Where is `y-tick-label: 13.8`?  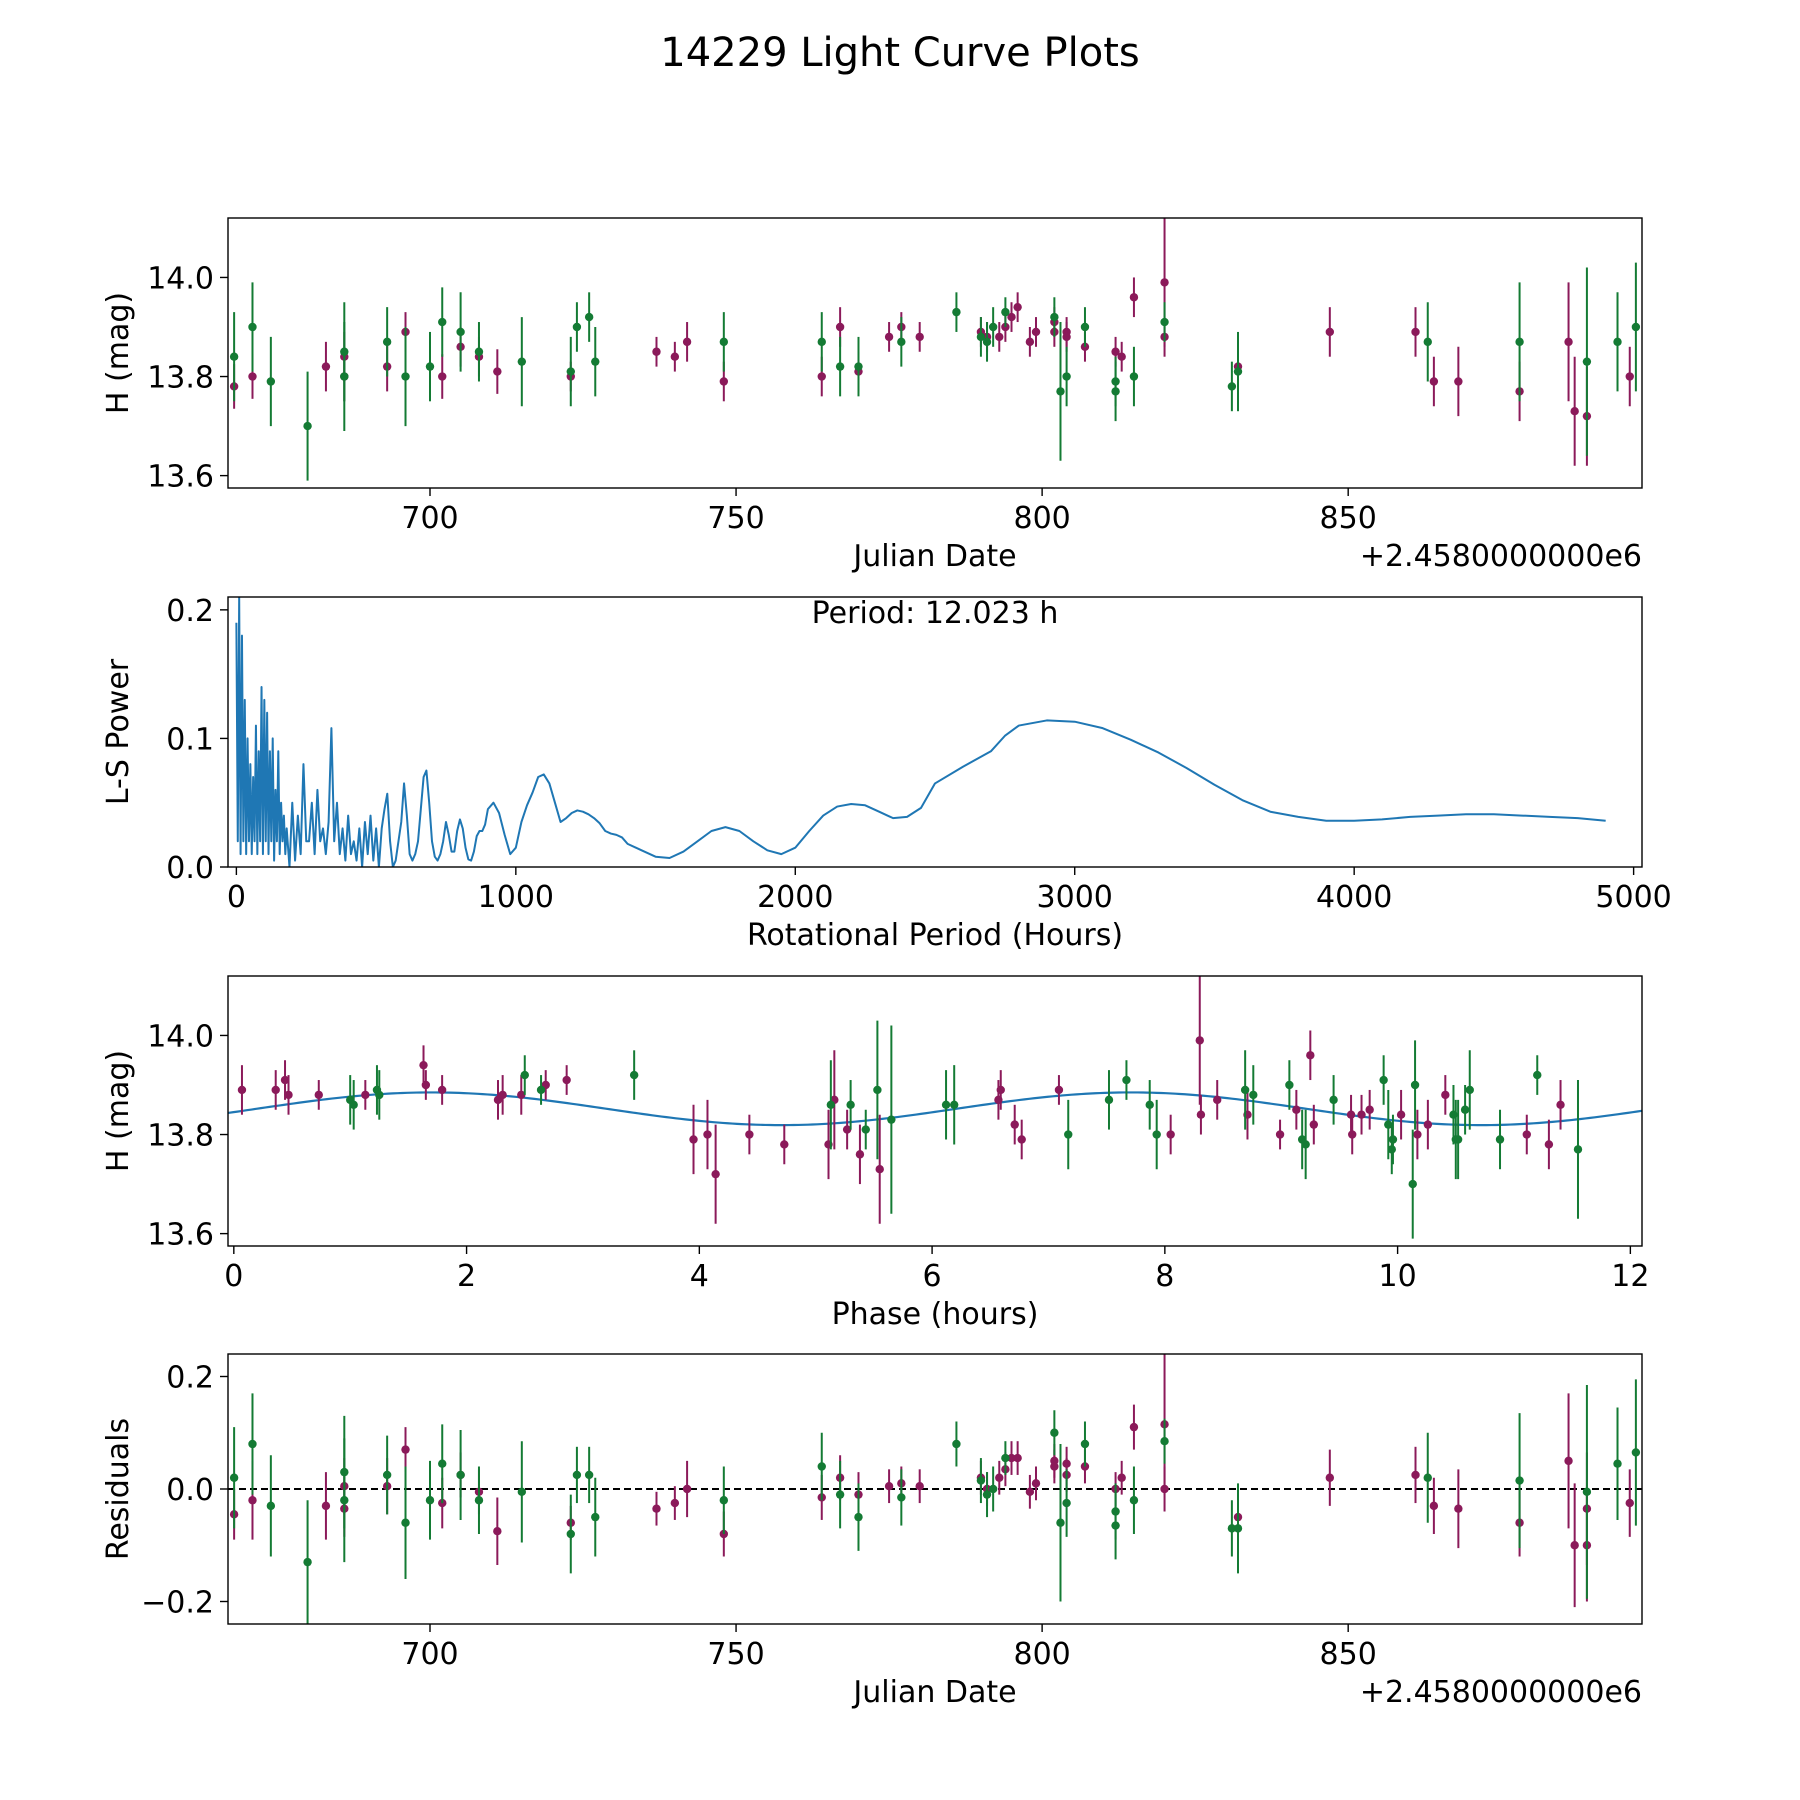 y-tick-label: 13.8 is located at coordinates (180, 1136).